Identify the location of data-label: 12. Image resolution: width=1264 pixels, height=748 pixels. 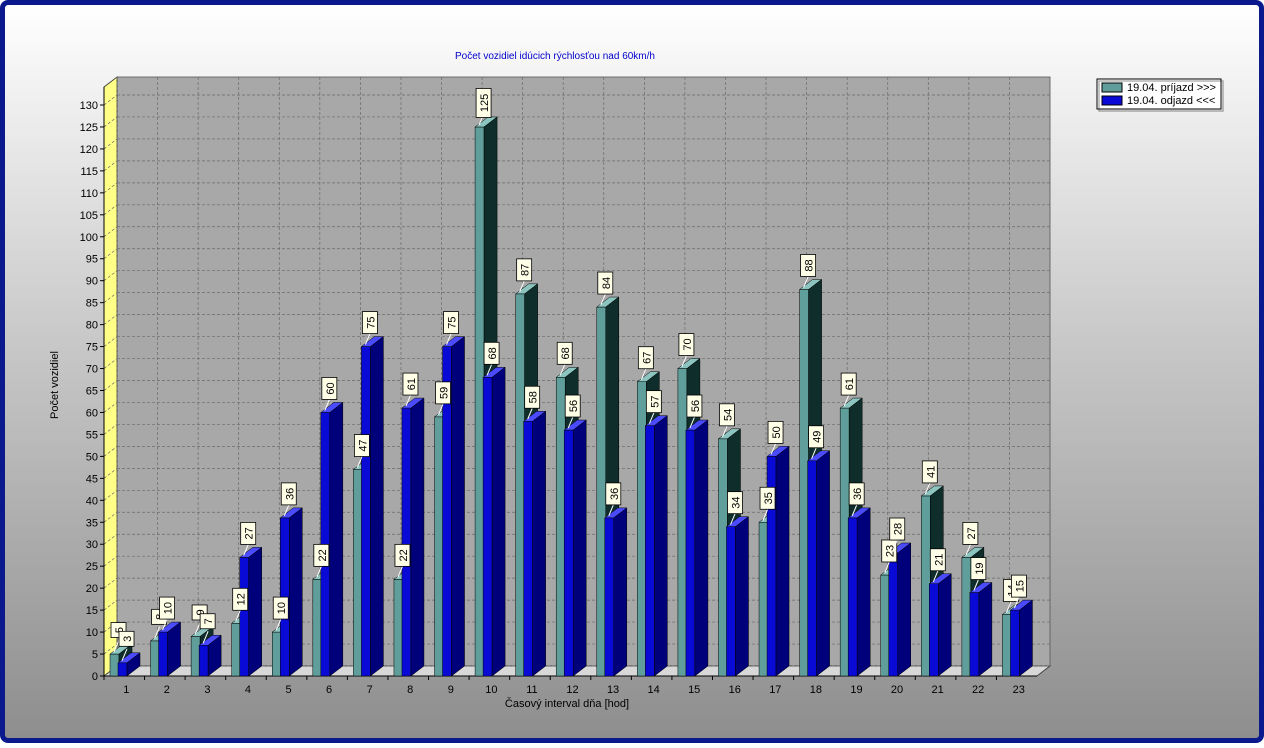
(240, 604).